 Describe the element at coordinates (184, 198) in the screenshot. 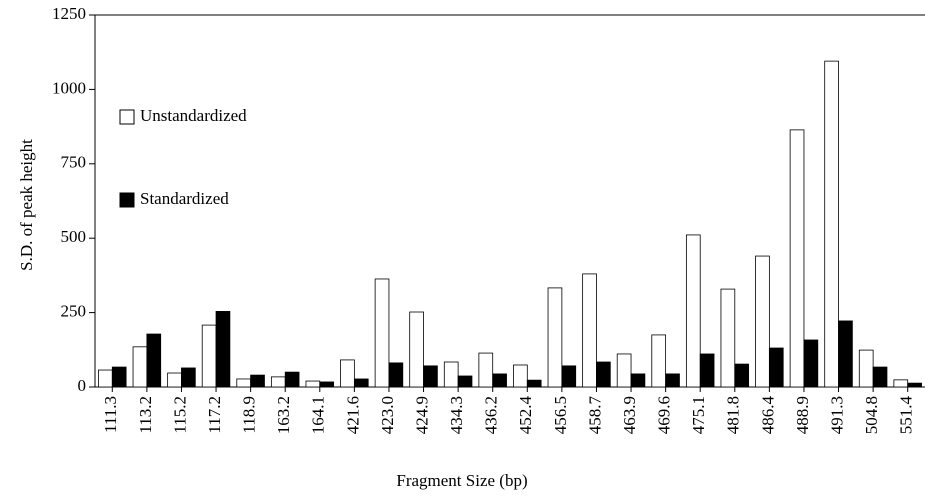

I see `legend-label: Standardized` at that location.